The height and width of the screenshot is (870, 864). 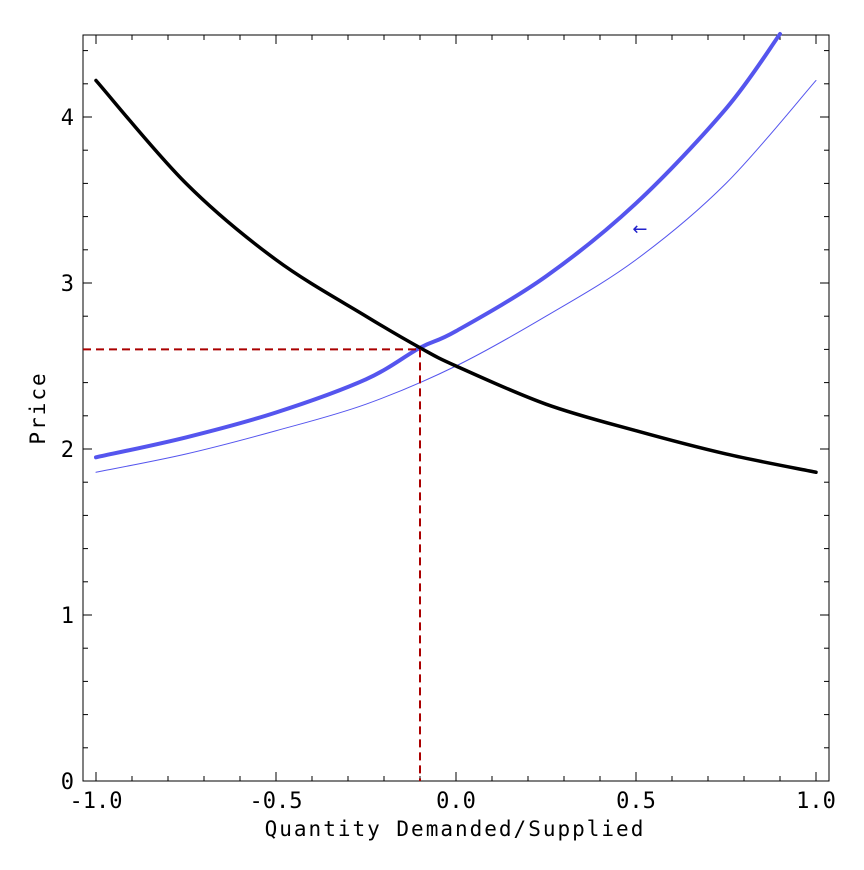 I want to click on shift-arrow-icon: ←, so click(x=639, y=229).